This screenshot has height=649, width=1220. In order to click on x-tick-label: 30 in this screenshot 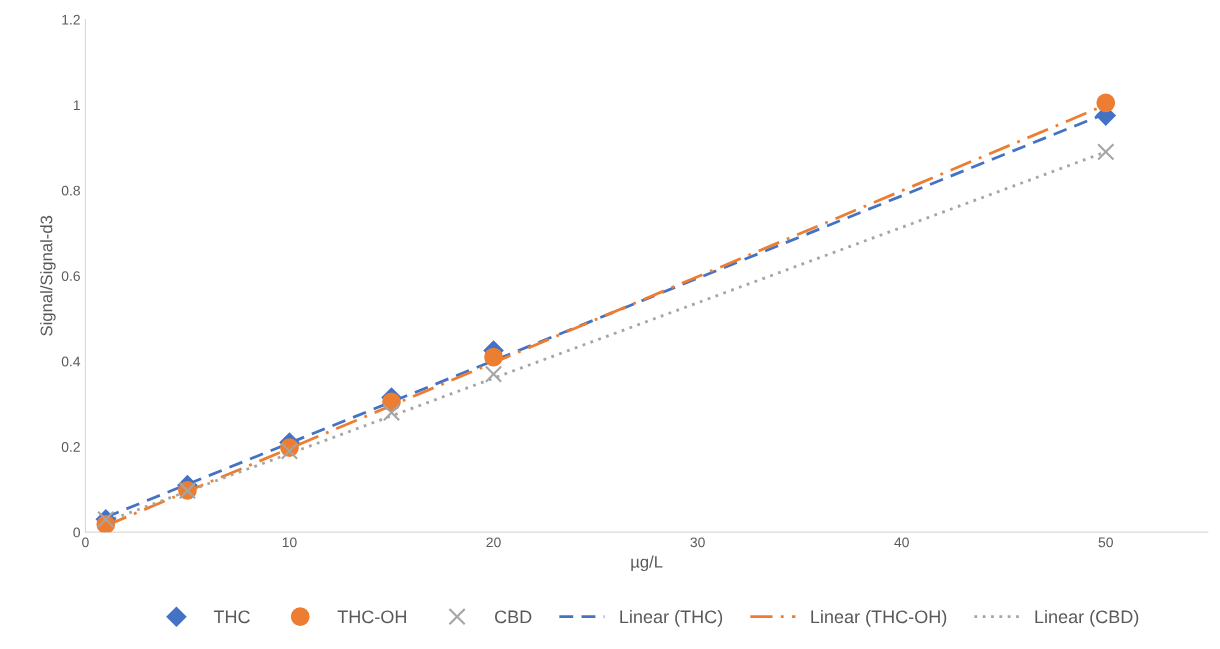, I will do `click(697, 542)`.